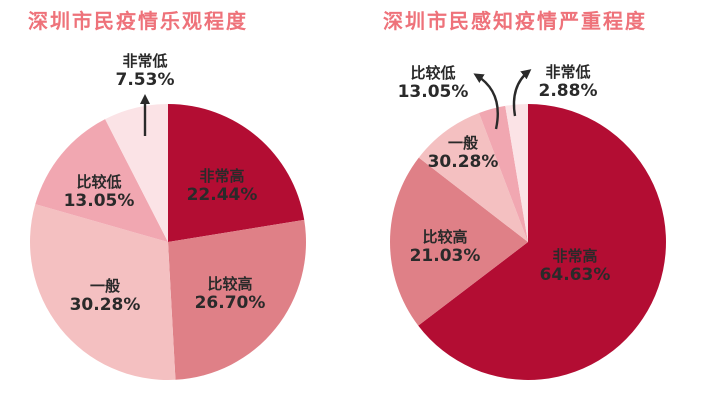  I want to click on slice-label: 非常低 7.53%, so click(145, 71).